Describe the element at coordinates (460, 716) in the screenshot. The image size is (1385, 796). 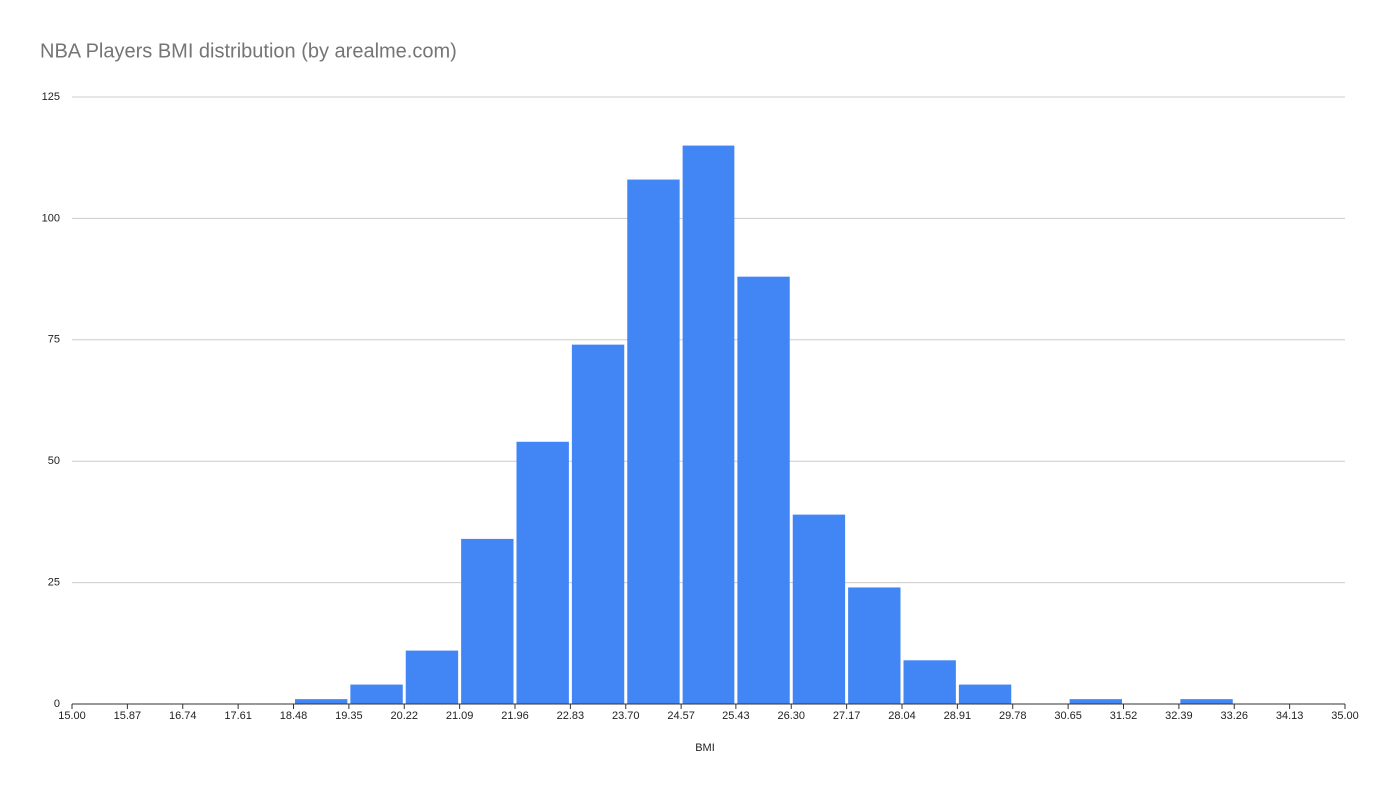
I see `x-tick-label: 21.09` at that location.